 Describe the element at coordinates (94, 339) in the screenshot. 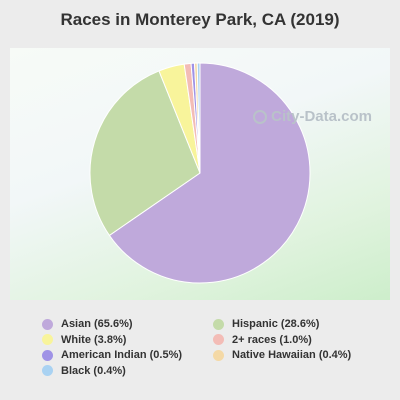

I see `legend-label: White (3.8%)` at that location.